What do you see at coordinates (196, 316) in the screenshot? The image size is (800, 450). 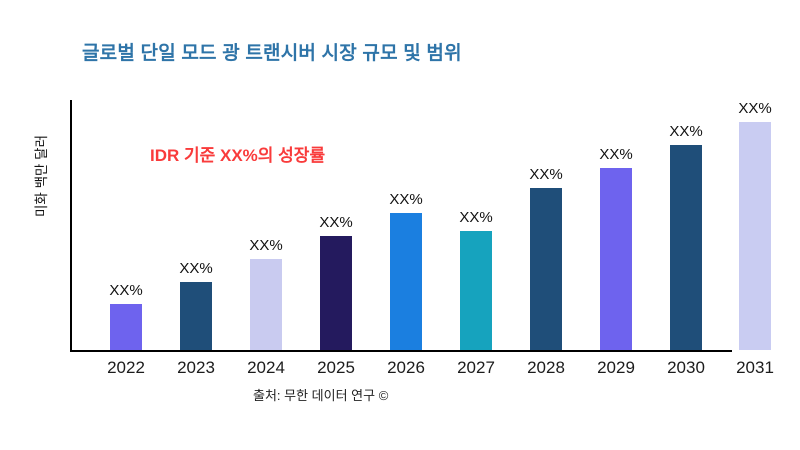 I see `bar-2023` at bounding box center [196, 316].